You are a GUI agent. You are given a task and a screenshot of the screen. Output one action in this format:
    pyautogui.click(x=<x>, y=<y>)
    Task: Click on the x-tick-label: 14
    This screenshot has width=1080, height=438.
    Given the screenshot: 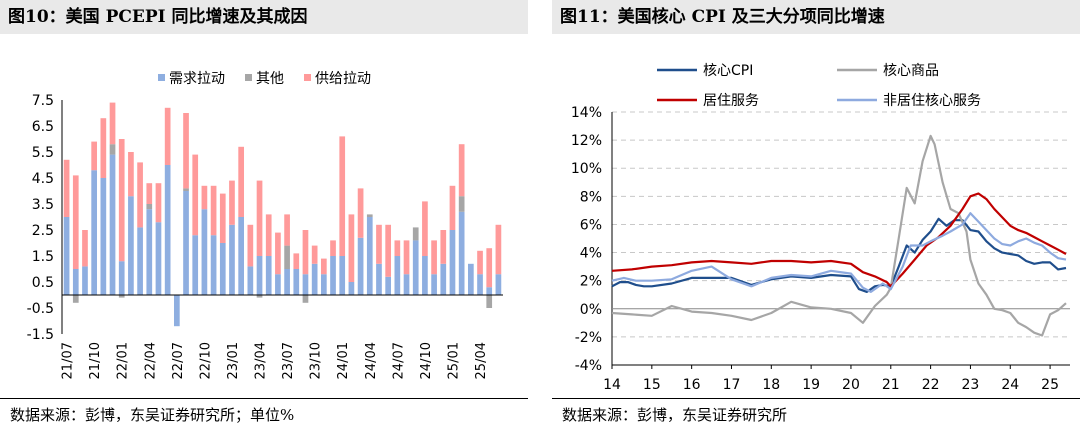 What is the action you would take?
    pyautogui.click(x=612, y=385)
    